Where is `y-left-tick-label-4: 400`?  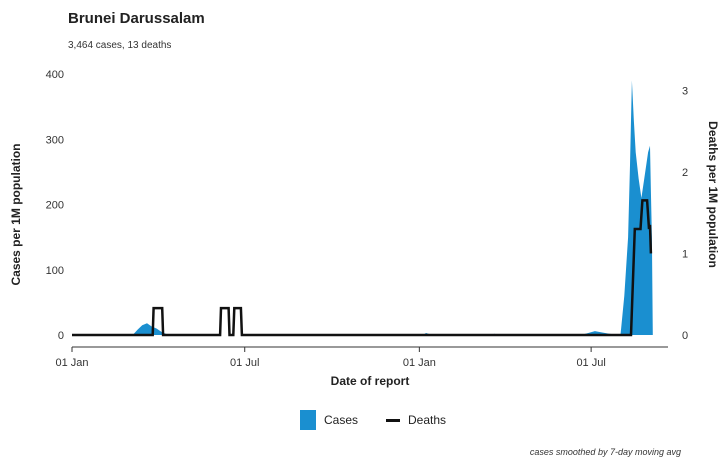 y-left-tick-label-4: 400 is located at coordinates (55, 75).